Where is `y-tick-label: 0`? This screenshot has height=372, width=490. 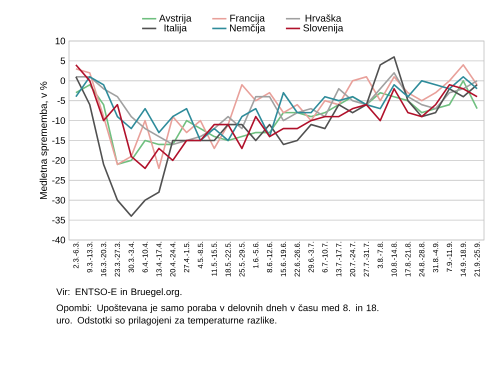
y-tick-label: 0 is located at coordinates (63, 80).